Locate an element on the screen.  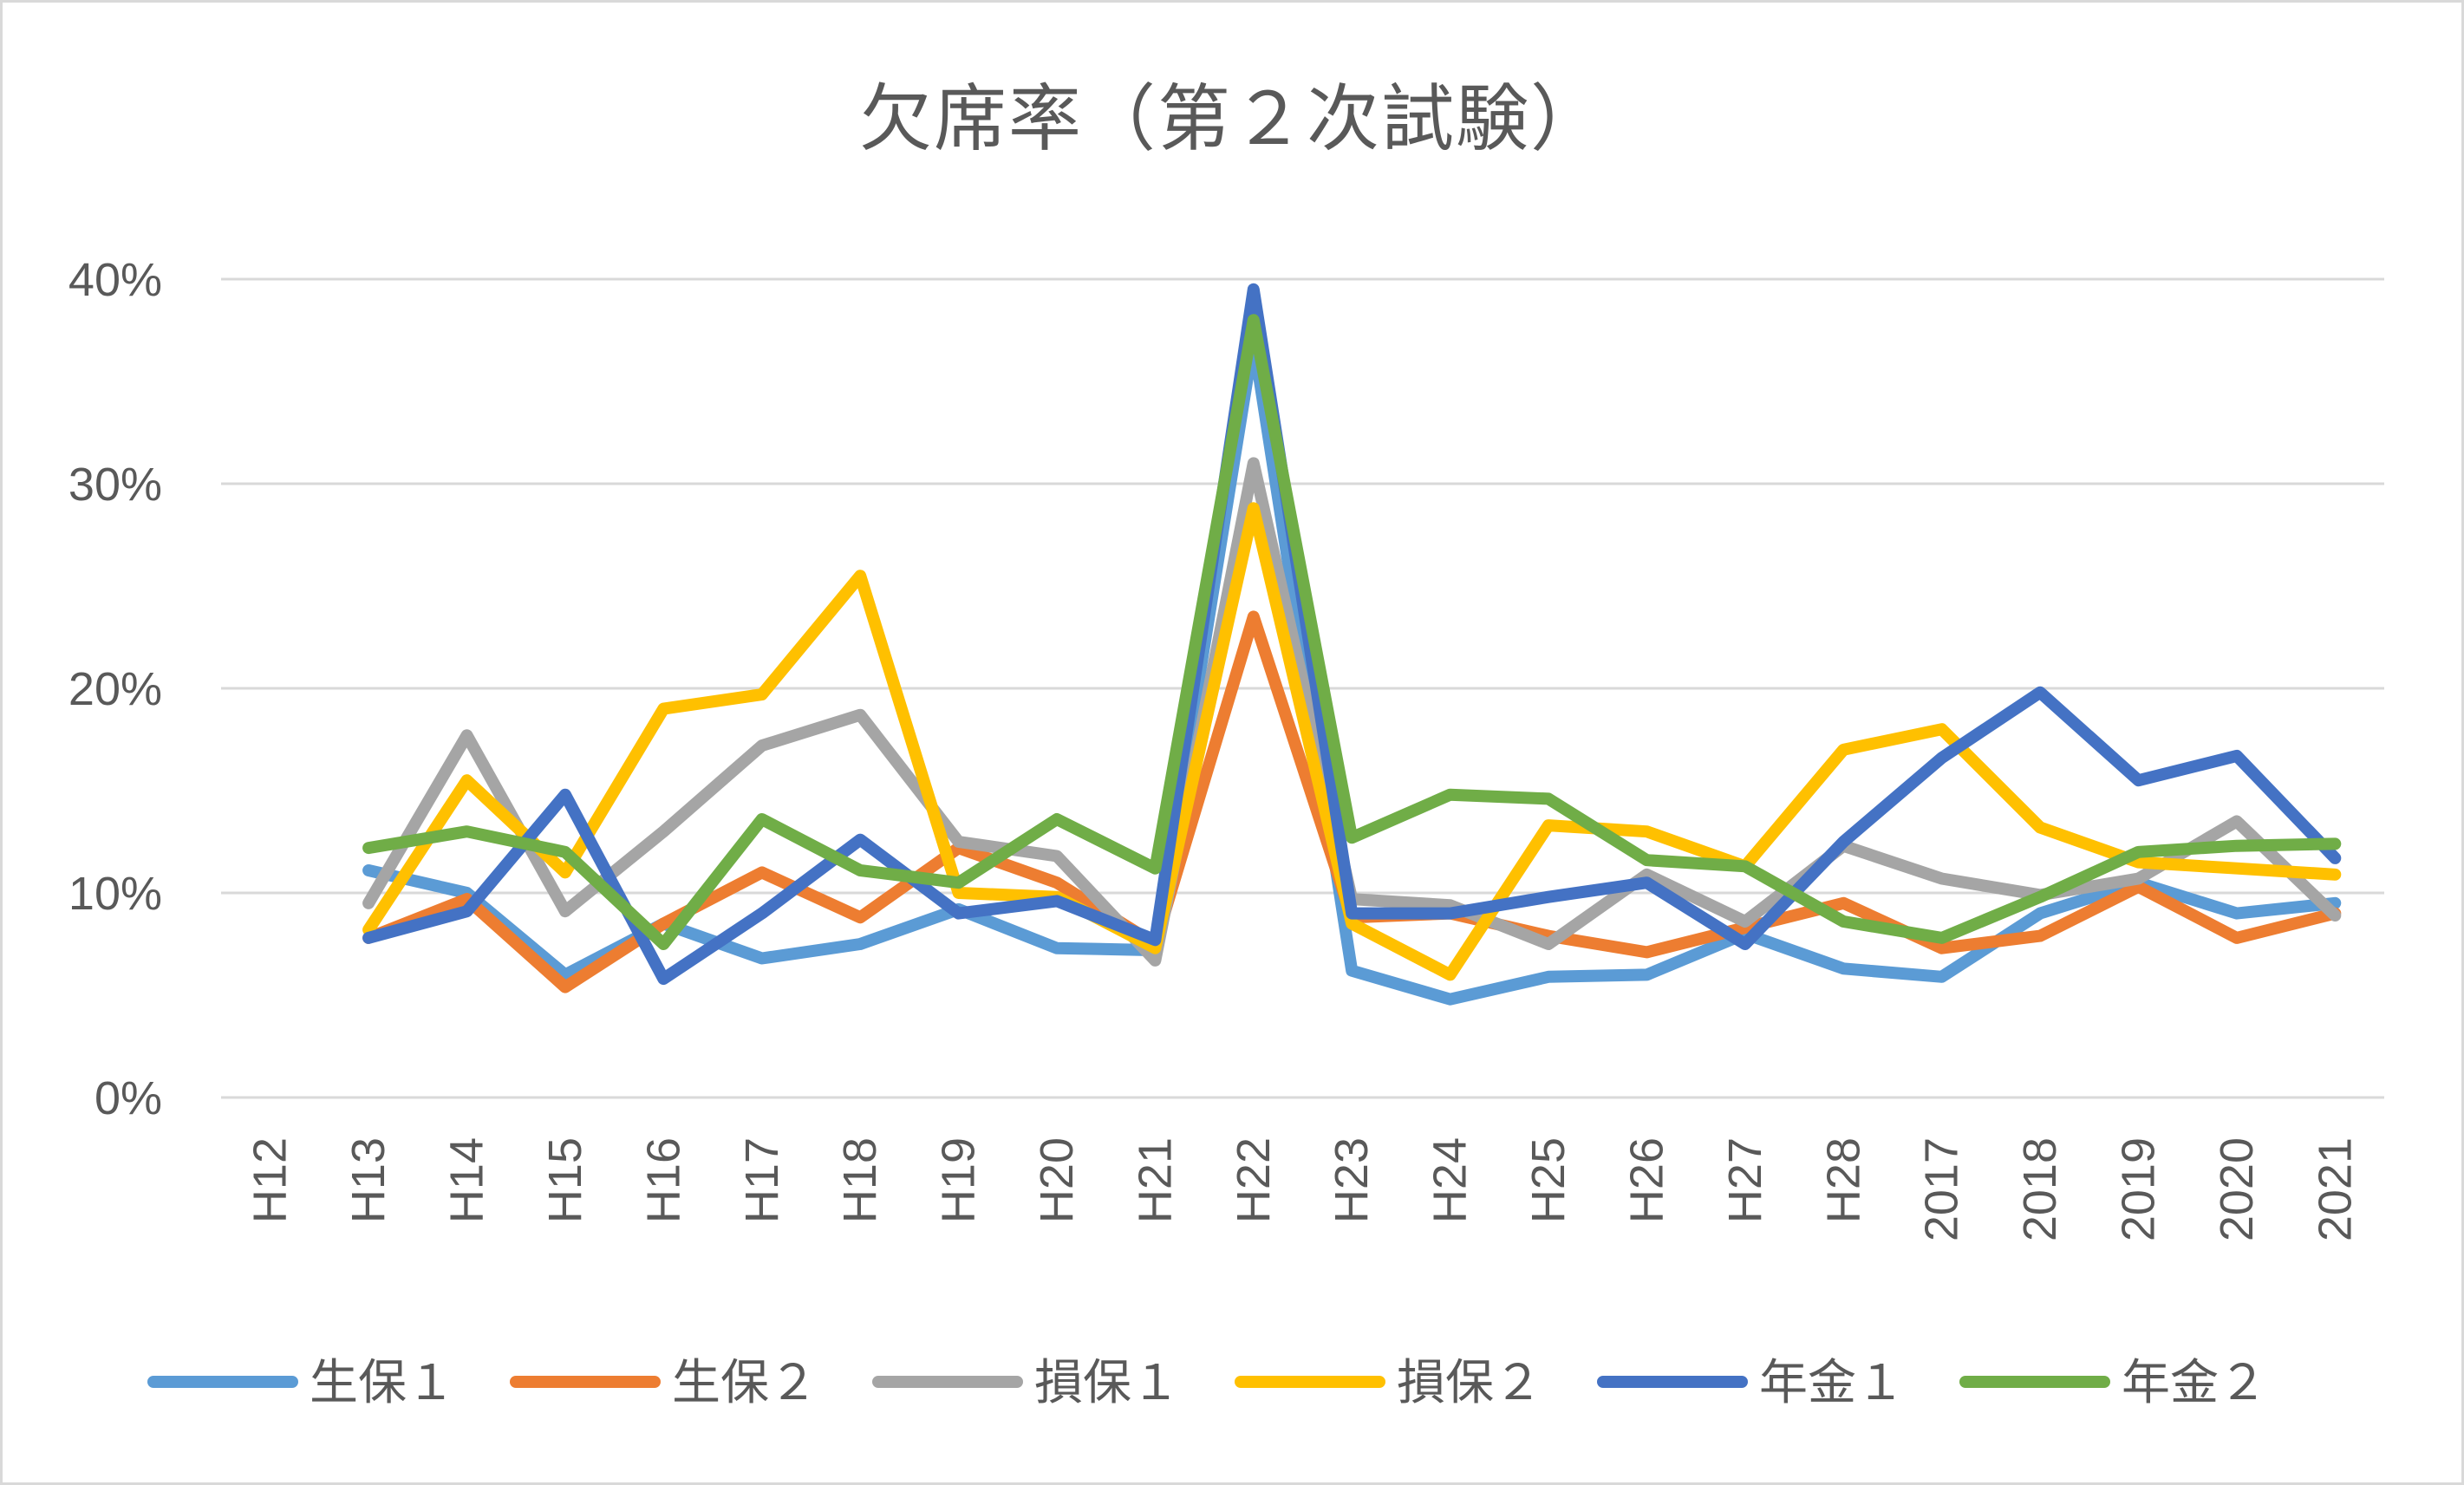
y-axis-ticks: 0% 10% 20% 30% 40% is located at coordinates (115, 689).